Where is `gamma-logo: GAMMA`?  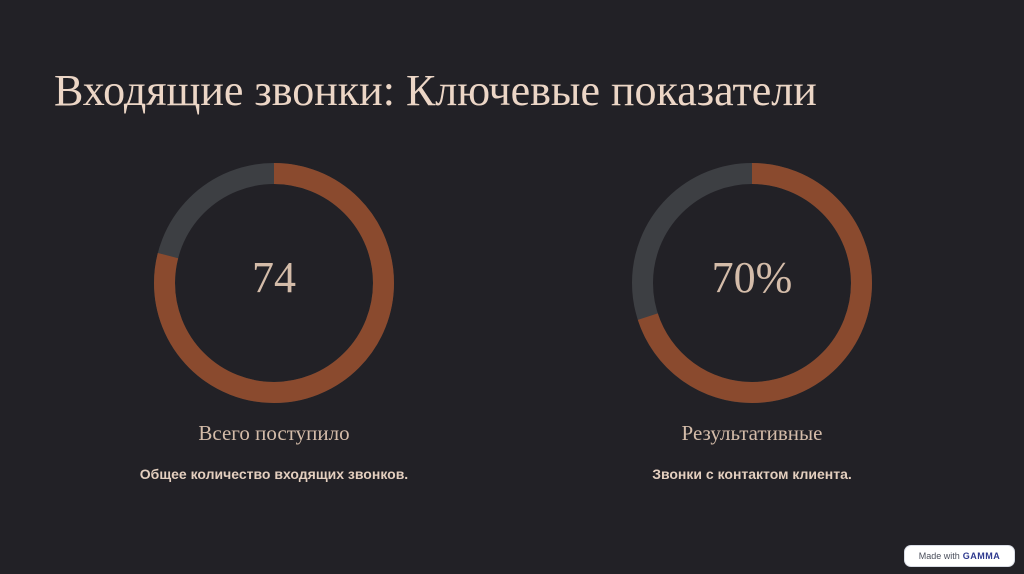 gamma-logo: GAMMA is located at coordinates (981, 556).